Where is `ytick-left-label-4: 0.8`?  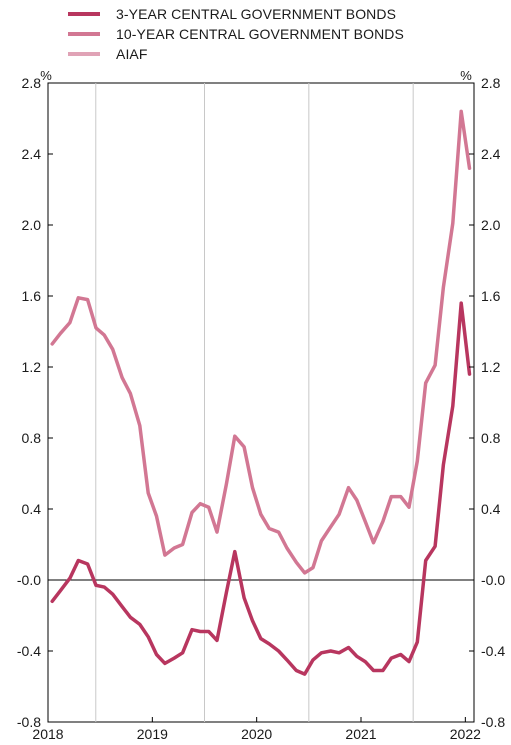
ytick-left-label-4: 0.8 is located at coordinates (32, 438).